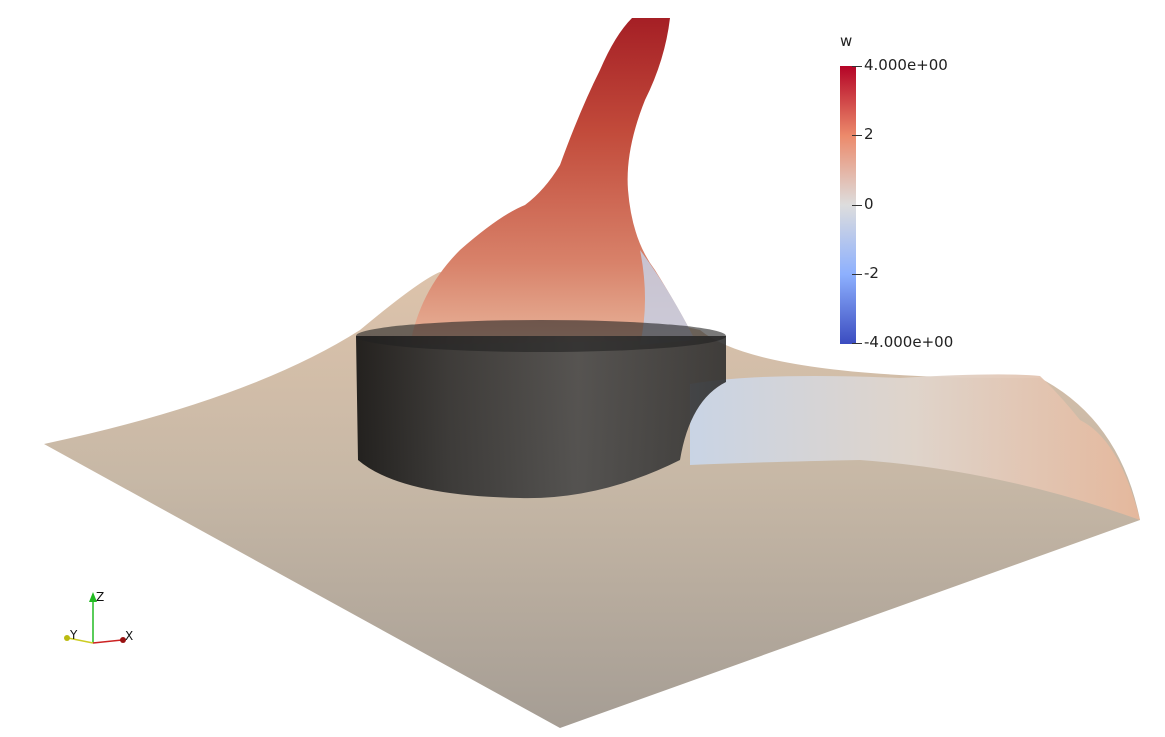  I want to click on axis-y-label: Y, so click(74, 635).